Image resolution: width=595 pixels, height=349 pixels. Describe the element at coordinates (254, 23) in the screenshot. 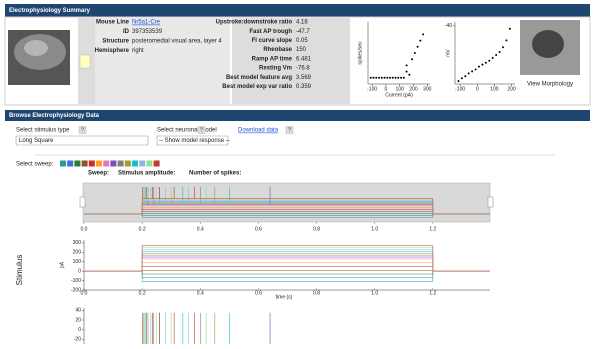

I see `feature-label: Upstroke:downstroke ratio` at that location.